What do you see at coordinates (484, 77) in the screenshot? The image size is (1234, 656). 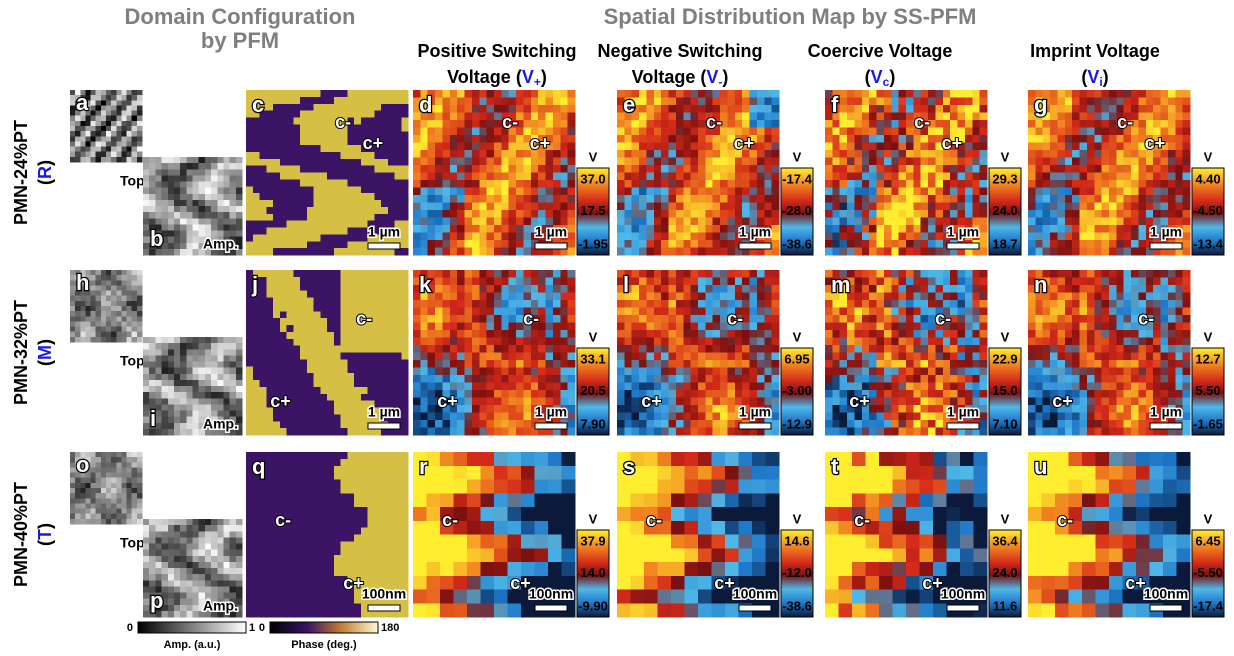 I see `title-part: Voltage (` at bounding box center [484, 77].